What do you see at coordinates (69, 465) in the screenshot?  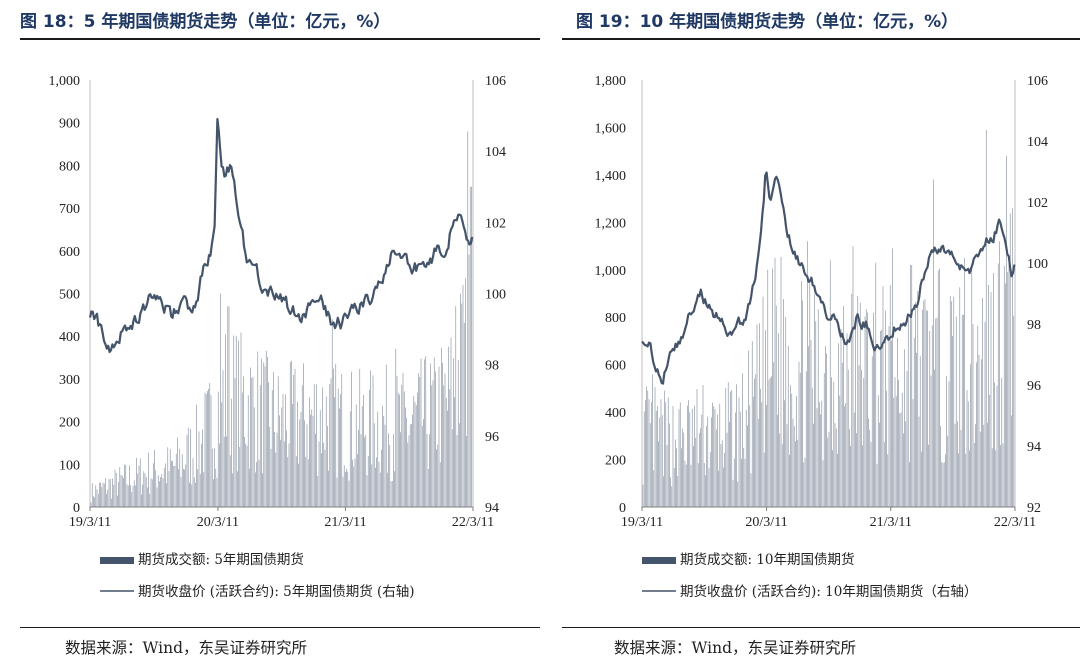 I see `y-tick-label: 100` at bounding box center [69, 465].